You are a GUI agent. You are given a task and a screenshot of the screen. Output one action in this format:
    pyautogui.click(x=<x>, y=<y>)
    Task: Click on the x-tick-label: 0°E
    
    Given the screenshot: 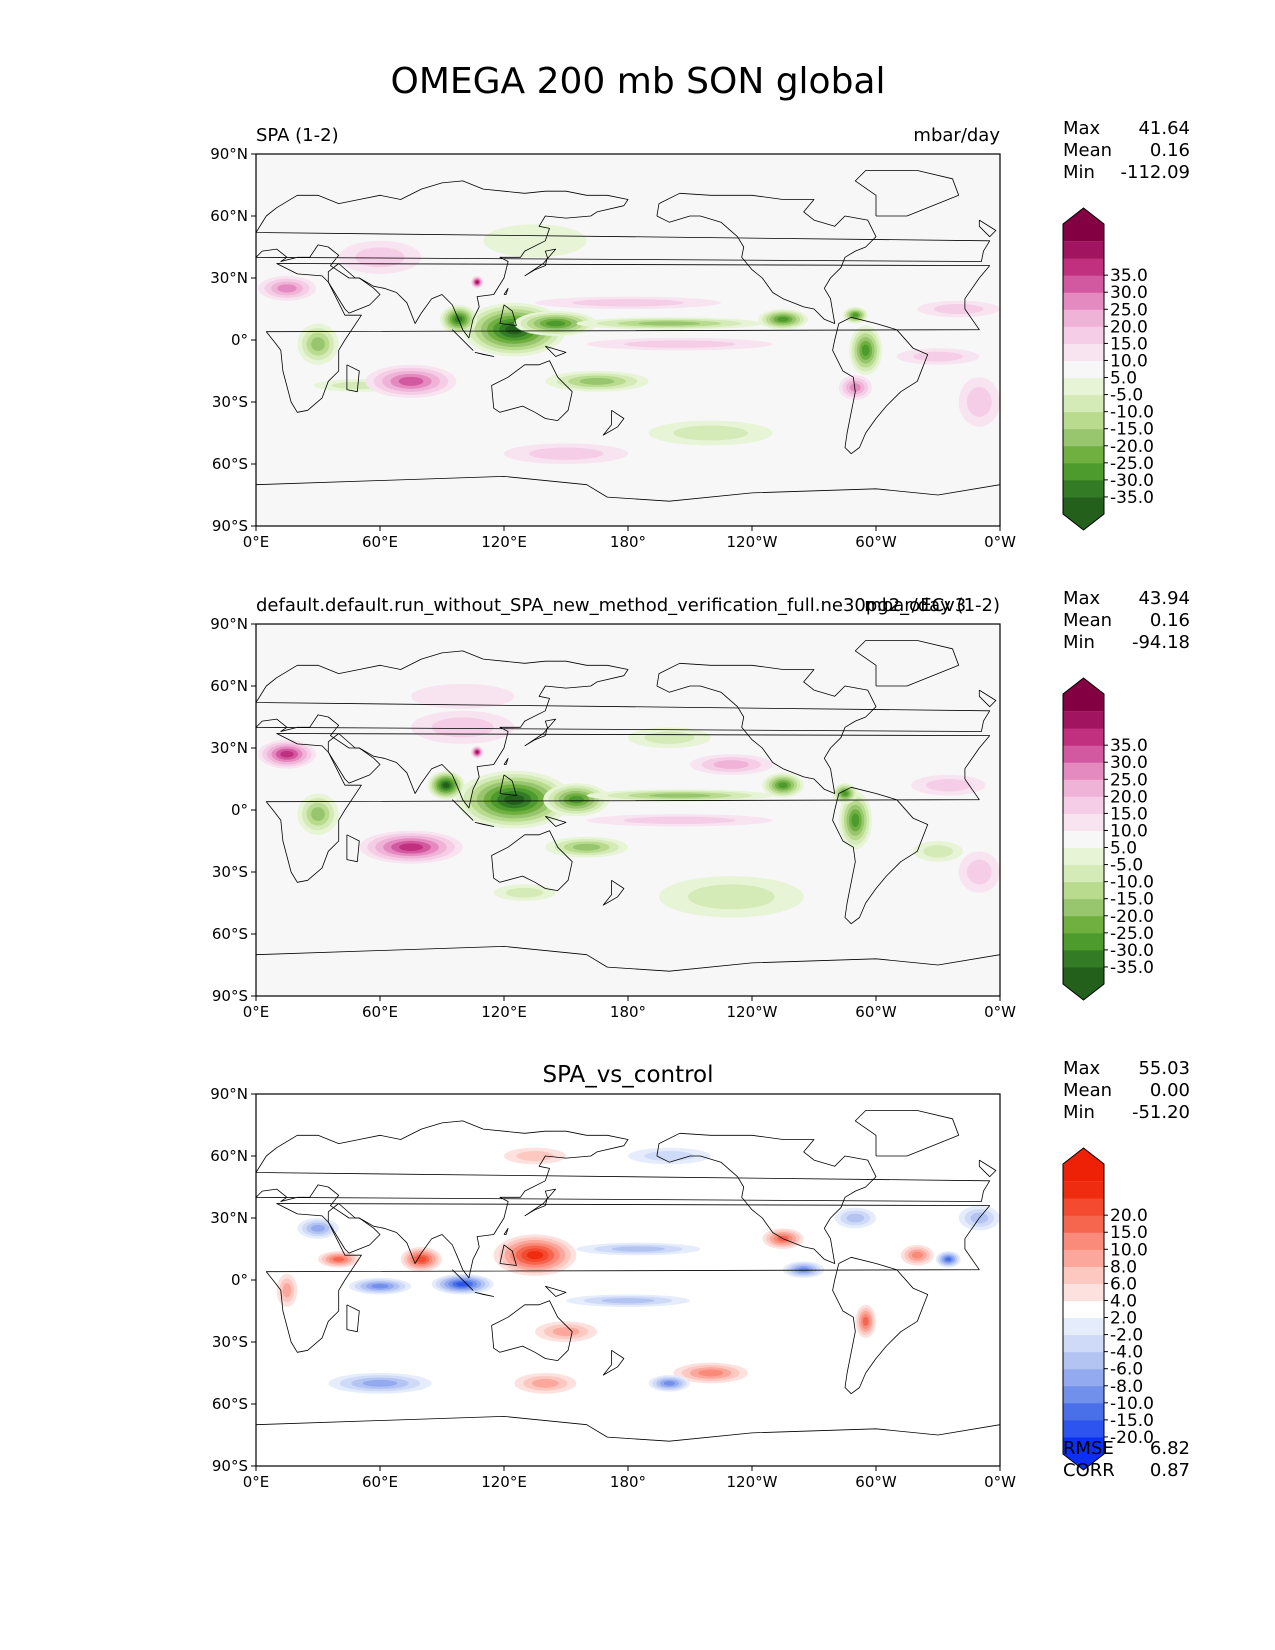 What is the action you would take?
    pyautogui.click(x=256, y=1482)
    